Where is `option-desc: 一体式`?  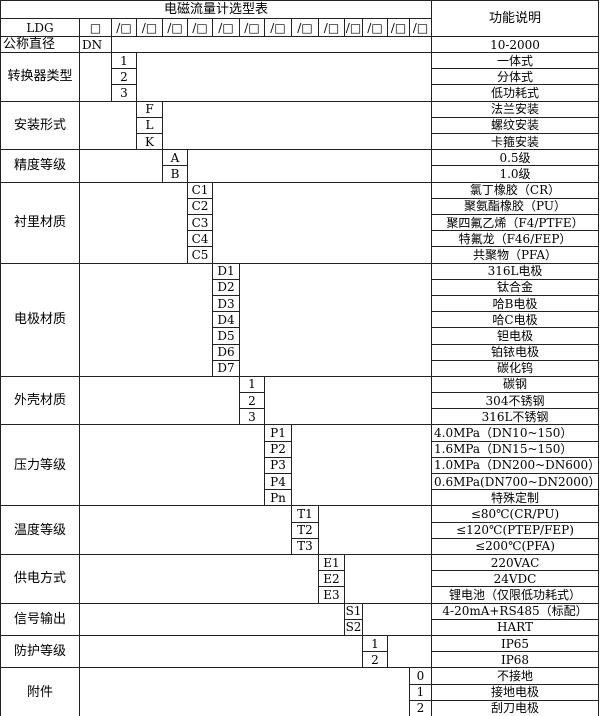 option-desc: 一体式 is located at coordinates (515, 61).